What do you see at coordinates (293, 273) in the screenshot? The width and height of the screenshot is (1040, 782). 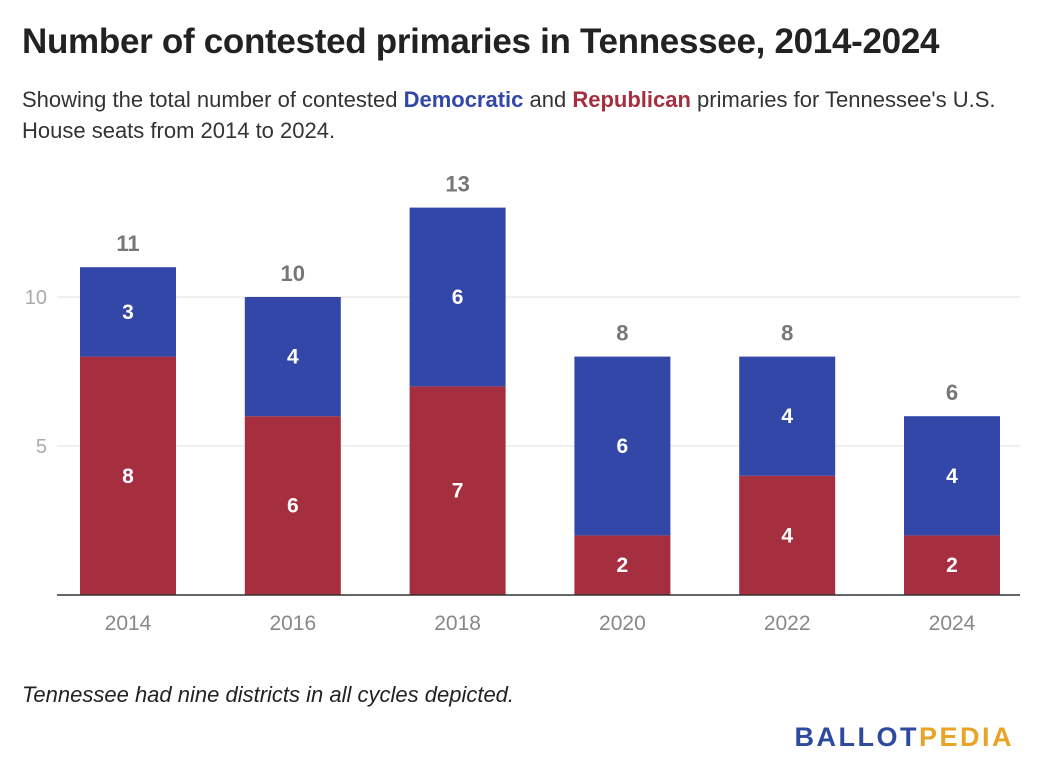 I see `total-label-2016: 10` at bounding box center [293, 273].